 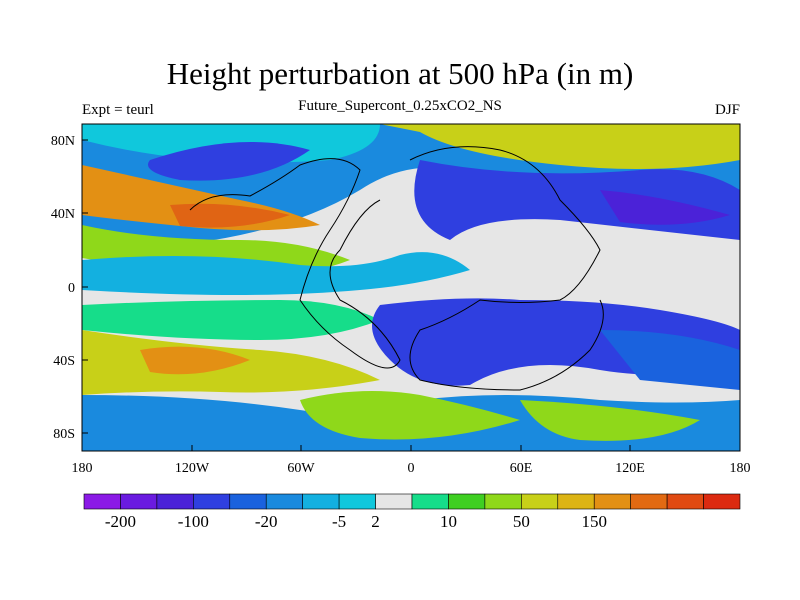 I want to click on lat-tick-label: 40S, so click(x=64, y=361).